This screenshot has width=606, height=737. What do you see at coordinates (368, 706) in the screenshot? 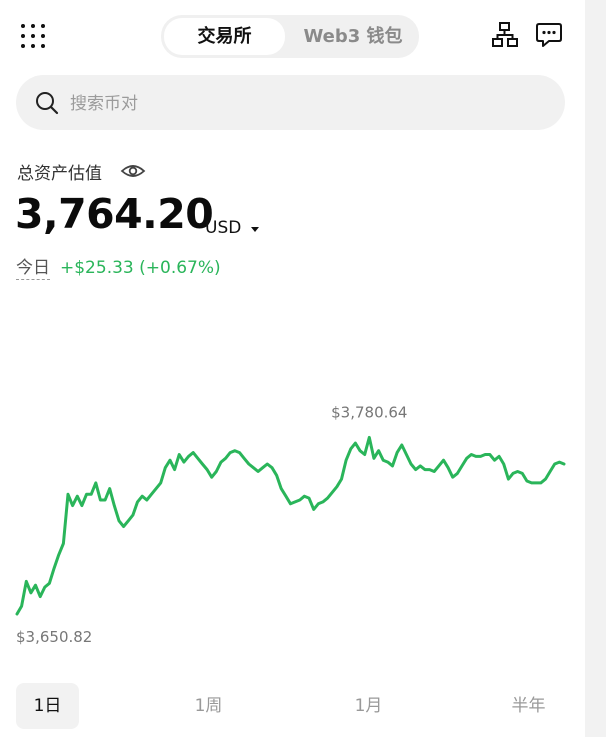
I see `period-1m: 1月` at bounding box center [368, 706].